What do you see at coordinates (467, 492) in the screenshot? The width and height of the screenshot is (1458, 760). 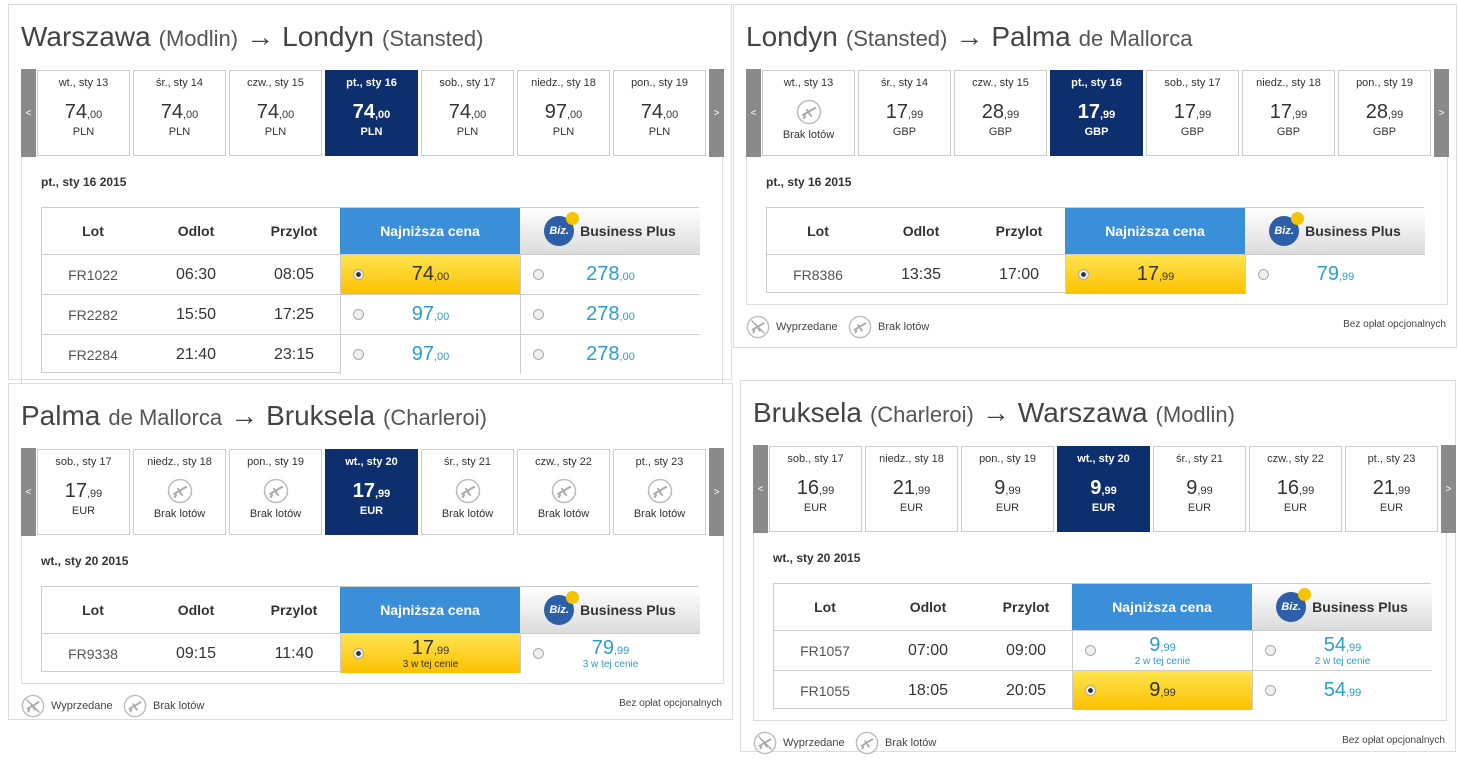 I see `date-cell: śr., sty 21 Brak lotów` at bounding box center [467, 492].